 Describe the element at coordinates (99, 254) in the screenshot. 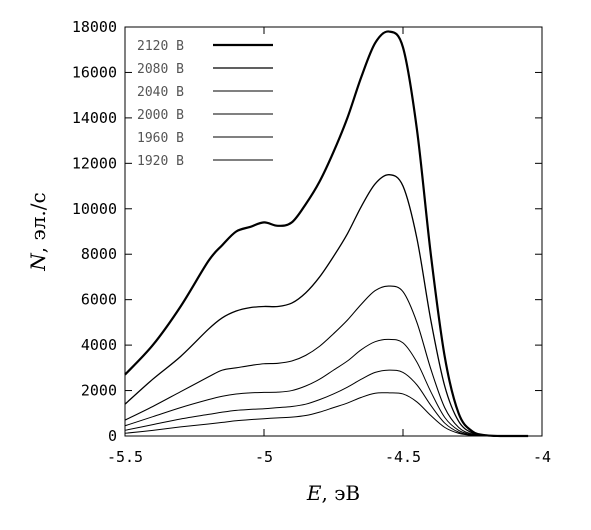

I see `y-tick-label: 8000` at that location.